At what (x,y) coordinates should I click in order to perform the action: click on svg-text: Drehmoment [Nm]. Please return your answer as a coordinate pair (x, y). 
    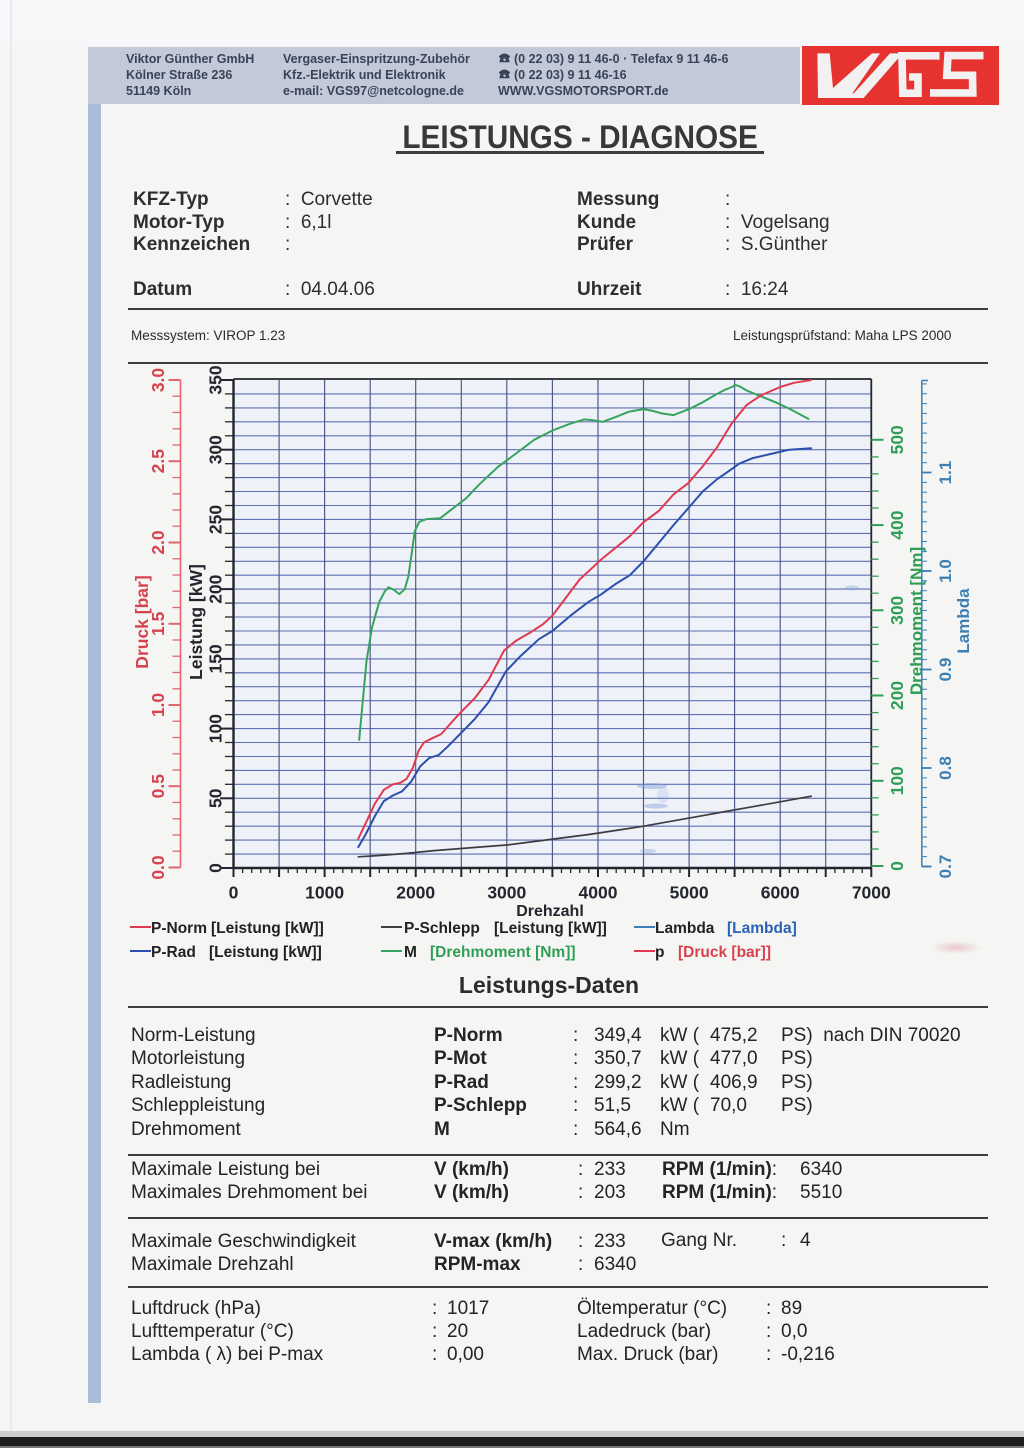
    Looking at the image, I should click on (916, 621).